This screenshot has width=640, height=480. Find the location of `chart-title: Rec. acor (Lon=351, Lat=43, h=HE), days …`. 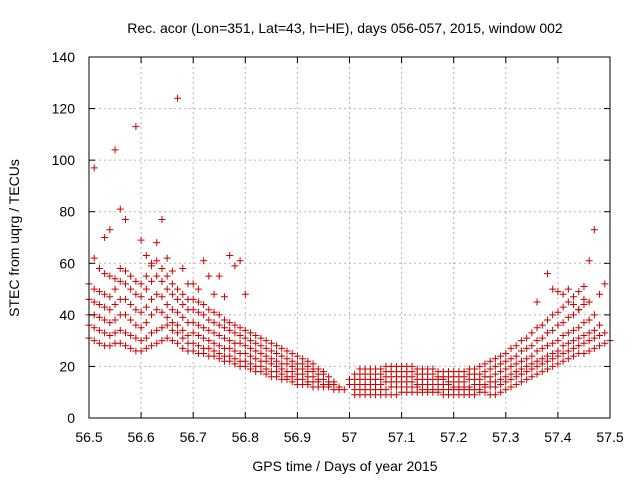

chart-title: Rec. acor (Lon=351, Lat=43, h=HE), days … is located at coordinates (345, 28).